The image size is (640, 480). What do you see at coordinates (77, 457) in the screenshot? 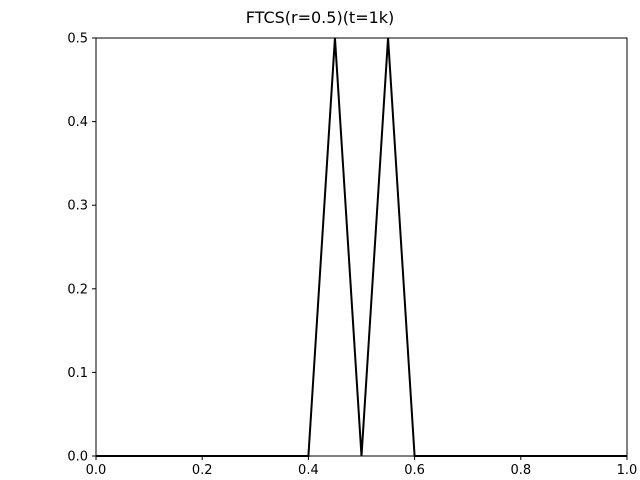
I see `y-tick-label: 0.0` at bounding box center [77, 457].